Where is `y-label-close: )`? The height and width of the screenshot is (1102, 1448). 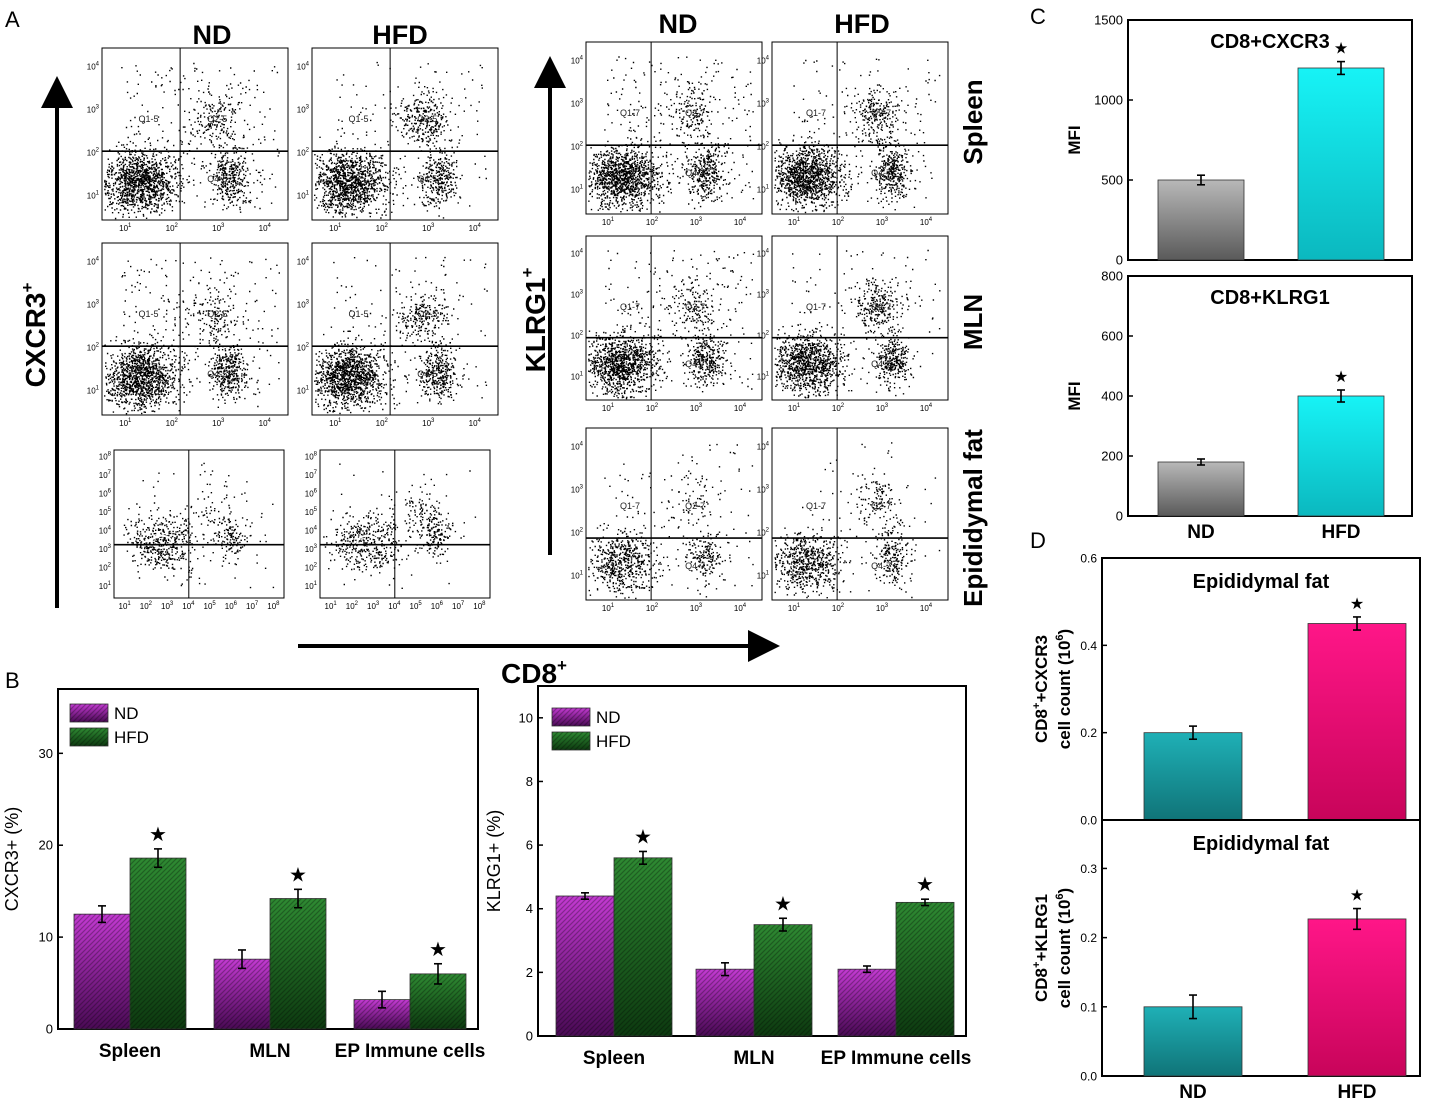
y-label-close: ) is located at coordinates (1064, 891).